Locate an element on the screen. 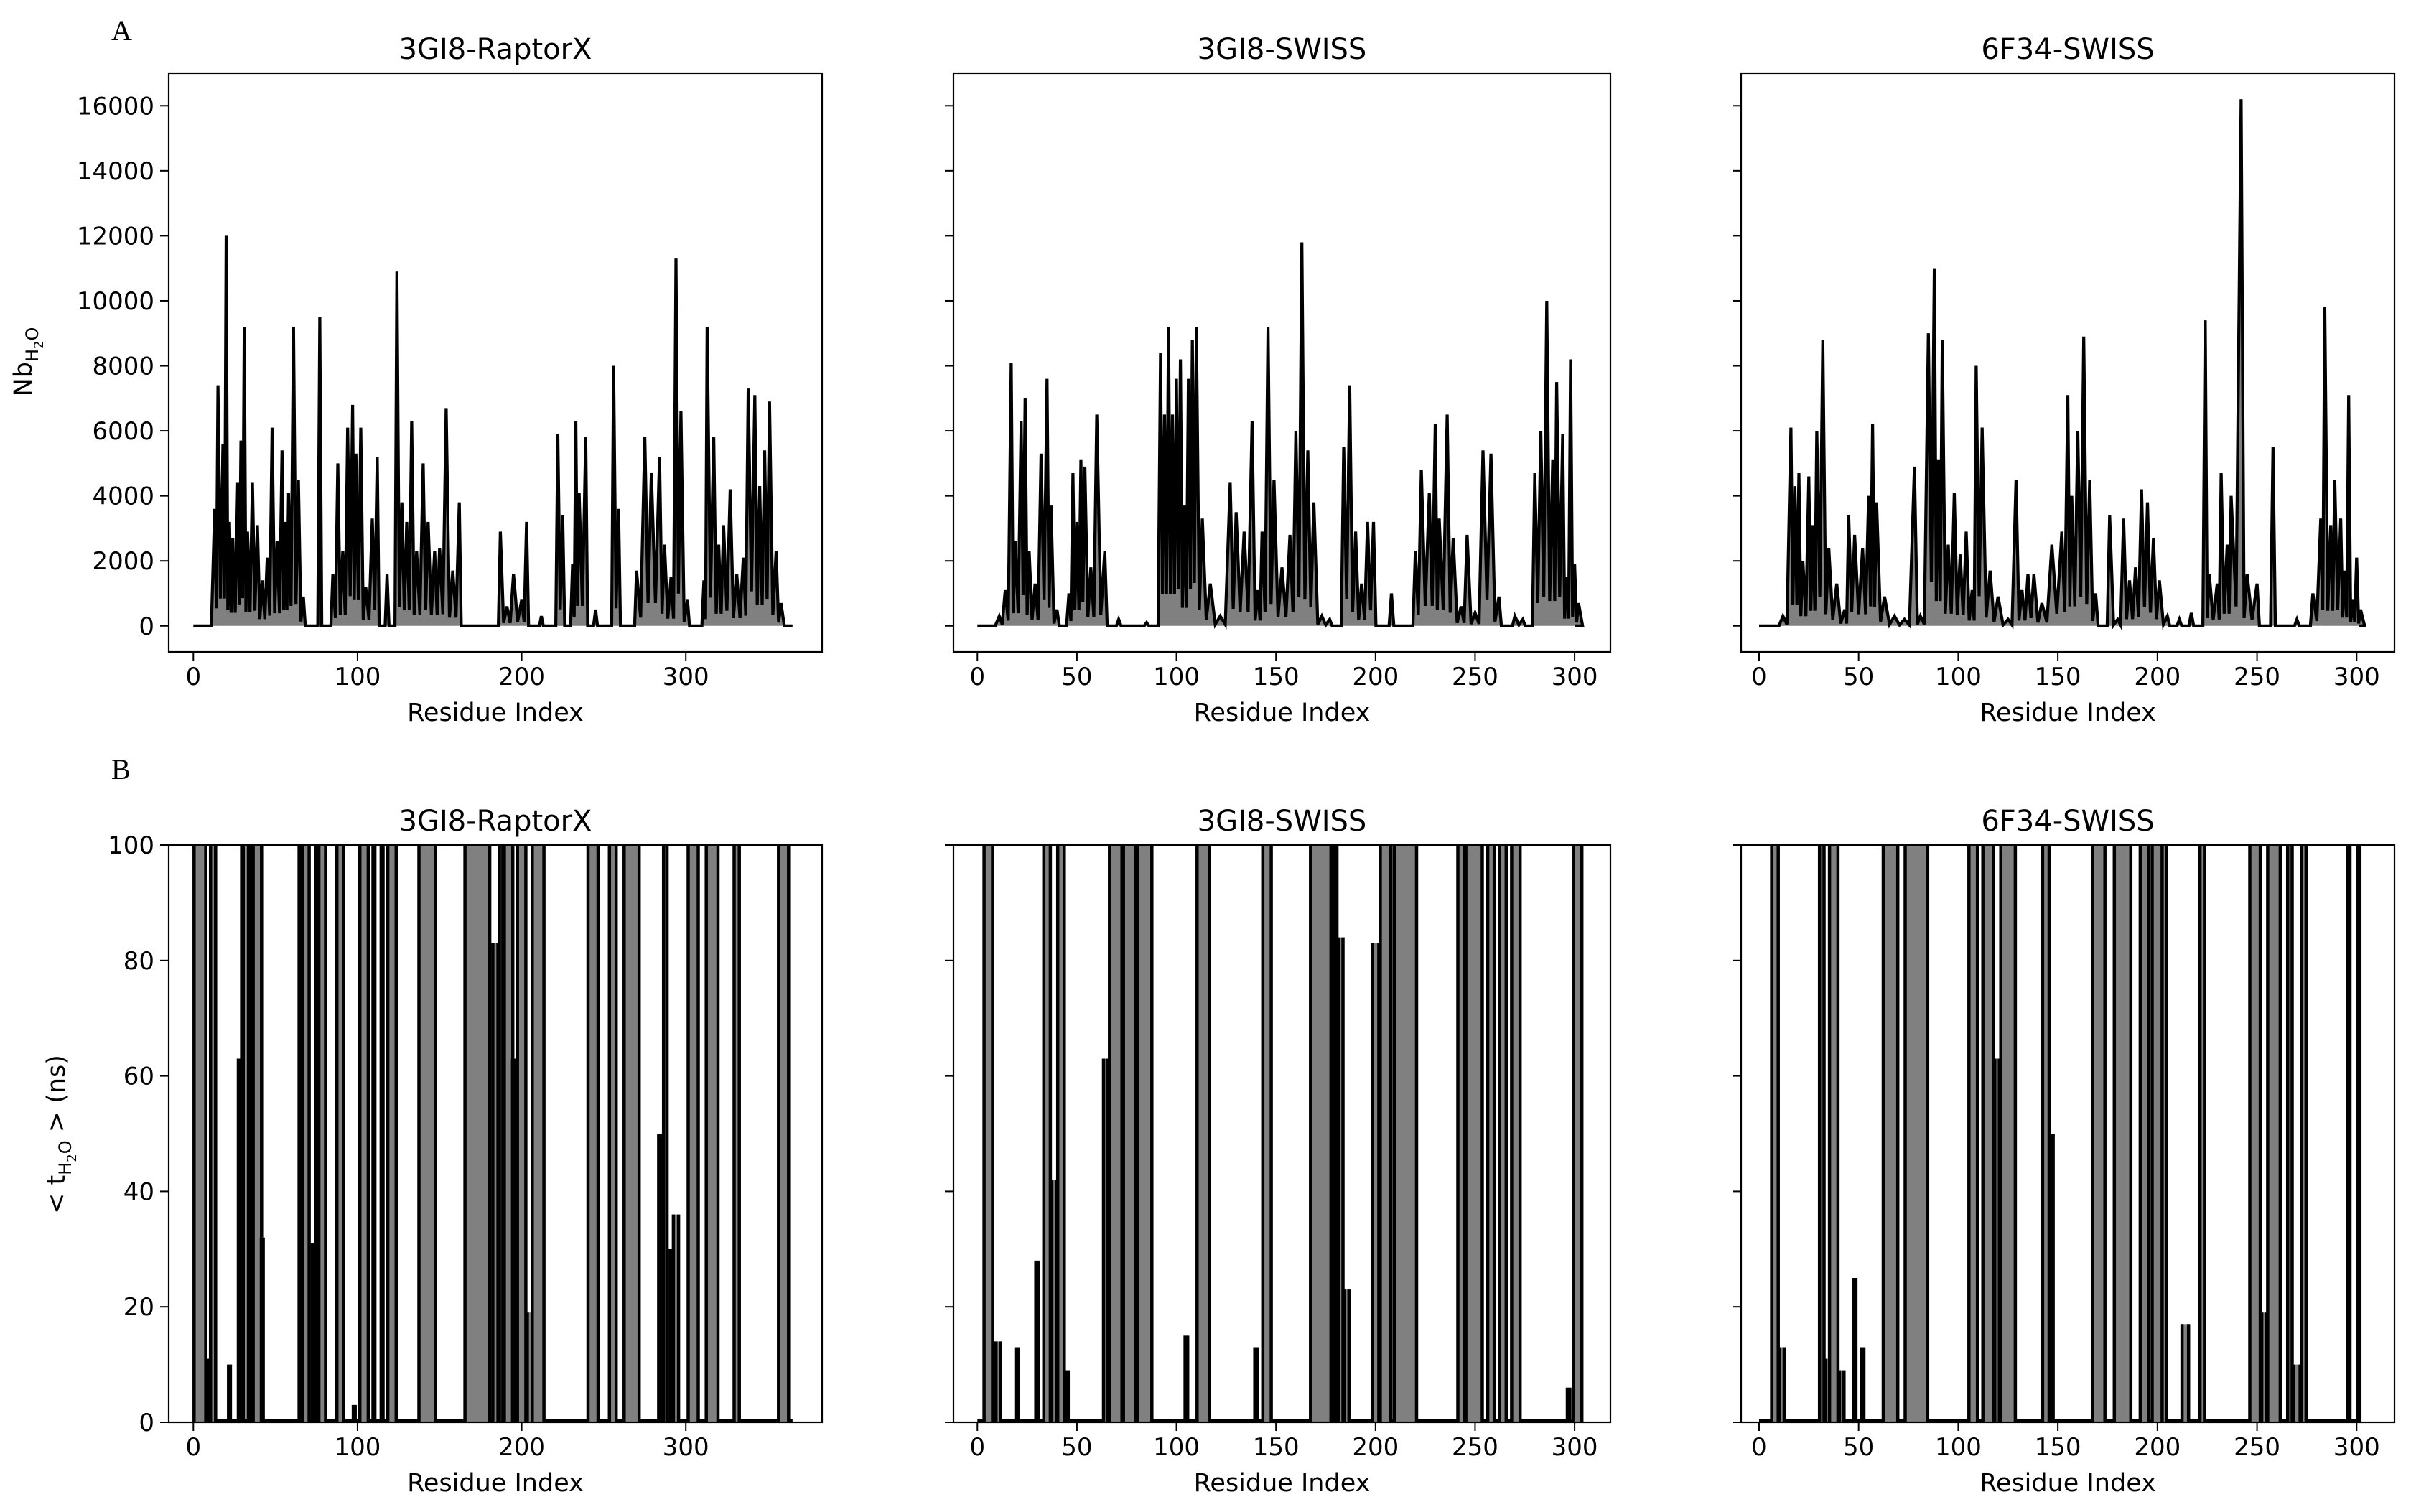  data-line is located at coordinates (1281, 436).